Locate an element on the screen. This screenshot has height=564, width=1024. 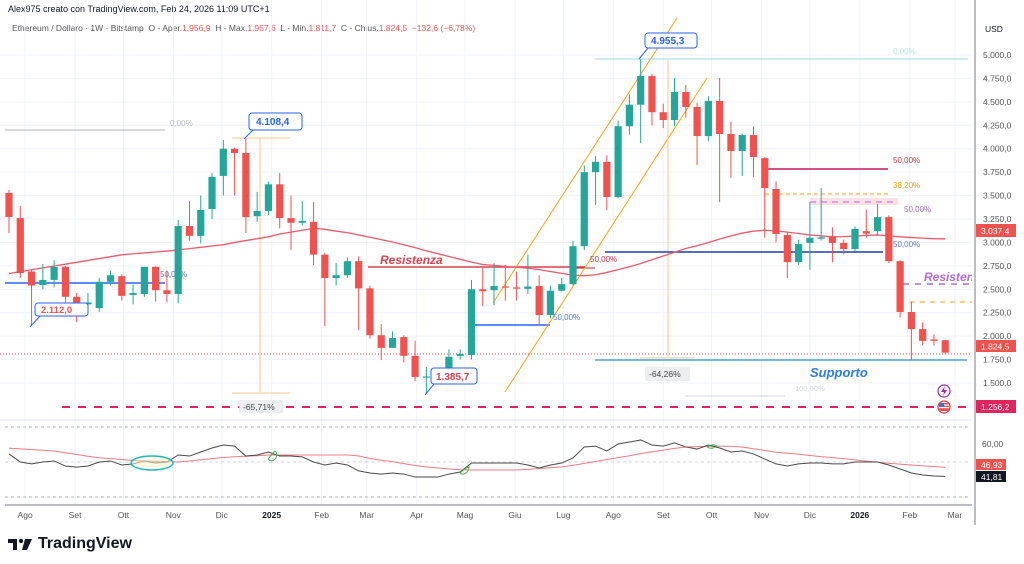
currency-label: USD is located at coordinates (994, 29).